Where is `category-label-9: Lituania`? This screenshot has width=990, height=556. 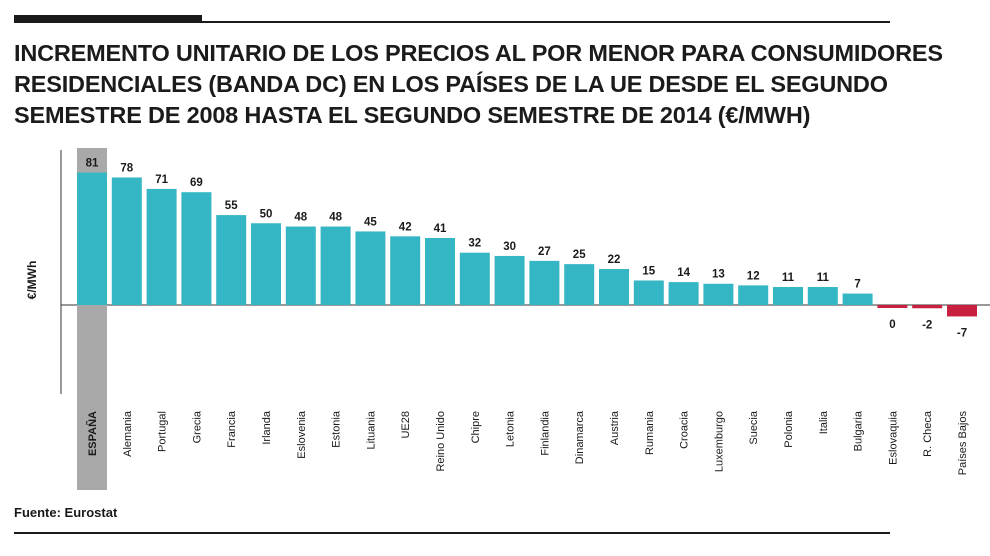 category-label-9: Lituania is located at coordinates (371, 429).